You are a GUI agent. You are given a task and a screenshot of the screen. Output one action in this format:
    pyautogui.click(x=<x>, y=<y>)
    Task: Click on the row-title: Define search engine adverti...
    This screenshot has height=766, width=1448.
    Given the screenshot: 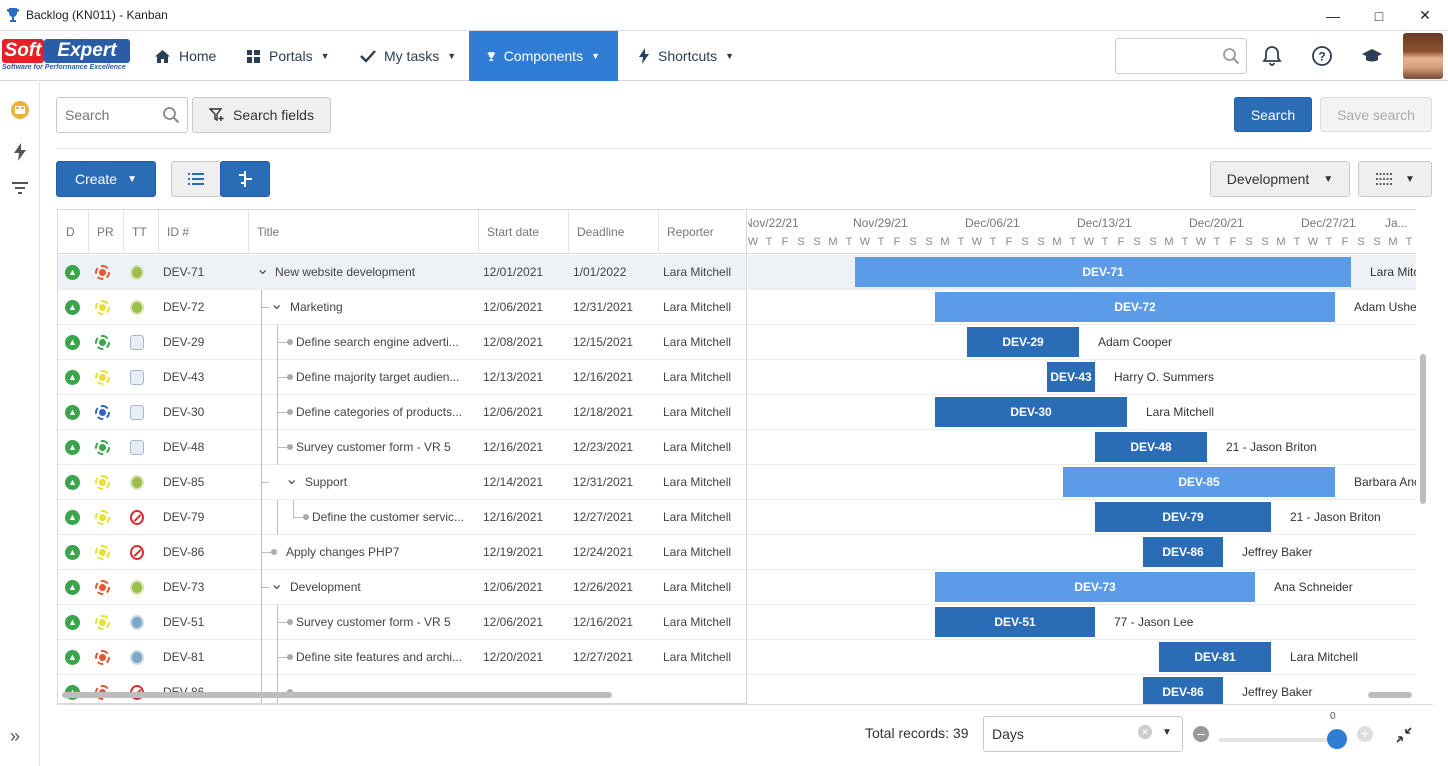 What is the action you would take?
    pyautogui.click(x=377, y=342)
    